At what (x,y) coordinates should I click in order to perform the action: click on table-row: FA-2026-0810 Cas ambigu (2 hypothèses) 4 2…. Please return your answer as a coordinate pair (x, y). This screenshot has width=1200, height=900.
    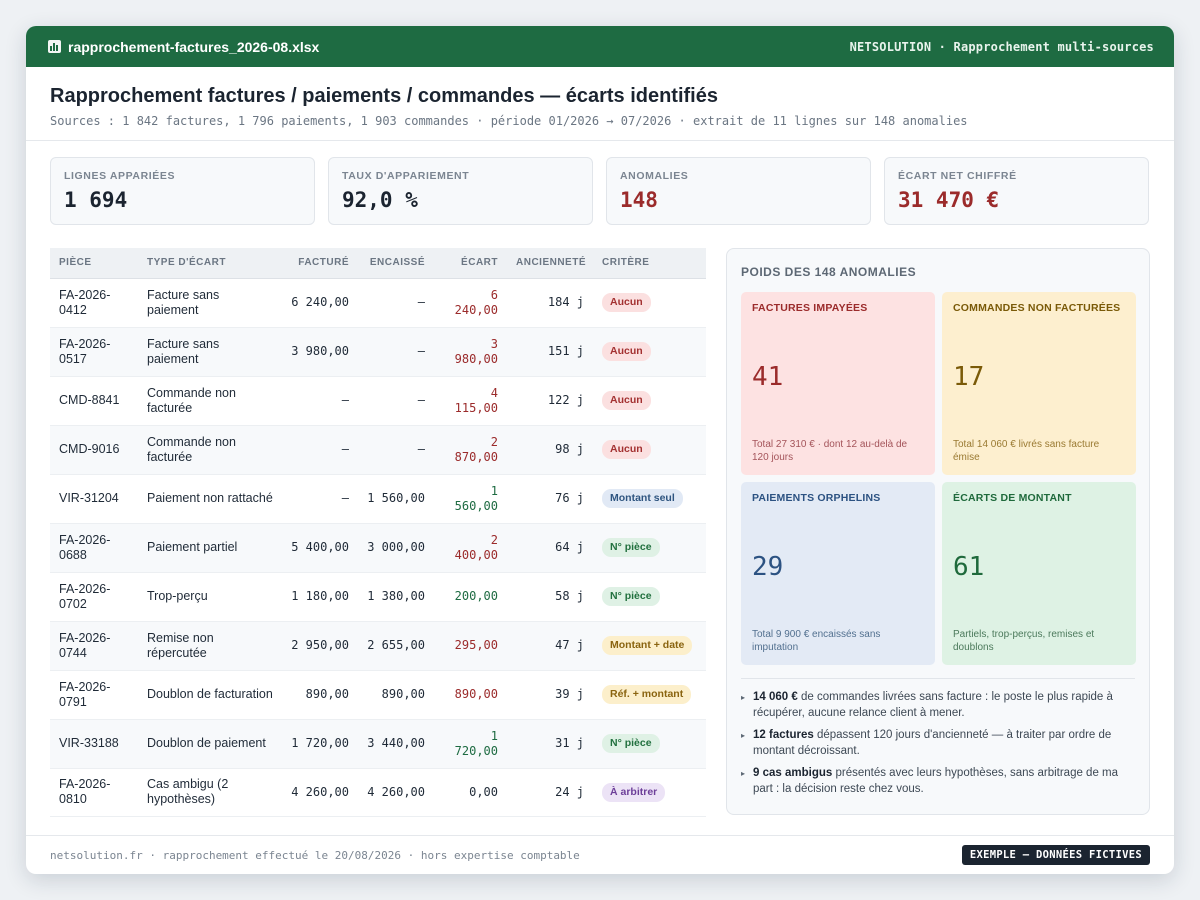
    Looking at the image, I should click on (378, 792).